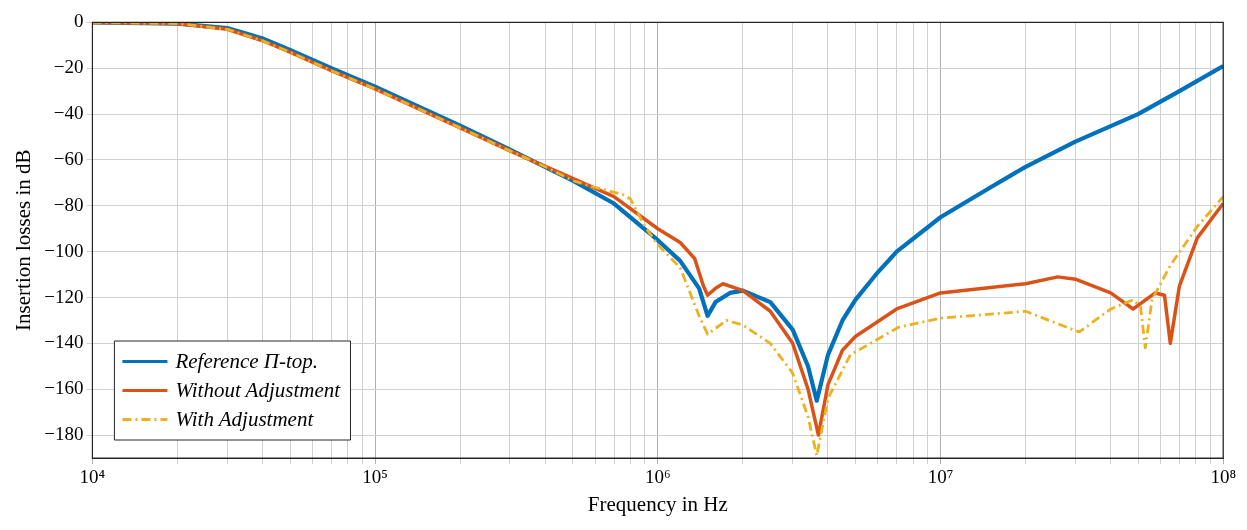  What do you see at coordinates (375, 477) in the screenshot?
I see `x-tick-label: 10⁵` at bounding box center [375, 477].